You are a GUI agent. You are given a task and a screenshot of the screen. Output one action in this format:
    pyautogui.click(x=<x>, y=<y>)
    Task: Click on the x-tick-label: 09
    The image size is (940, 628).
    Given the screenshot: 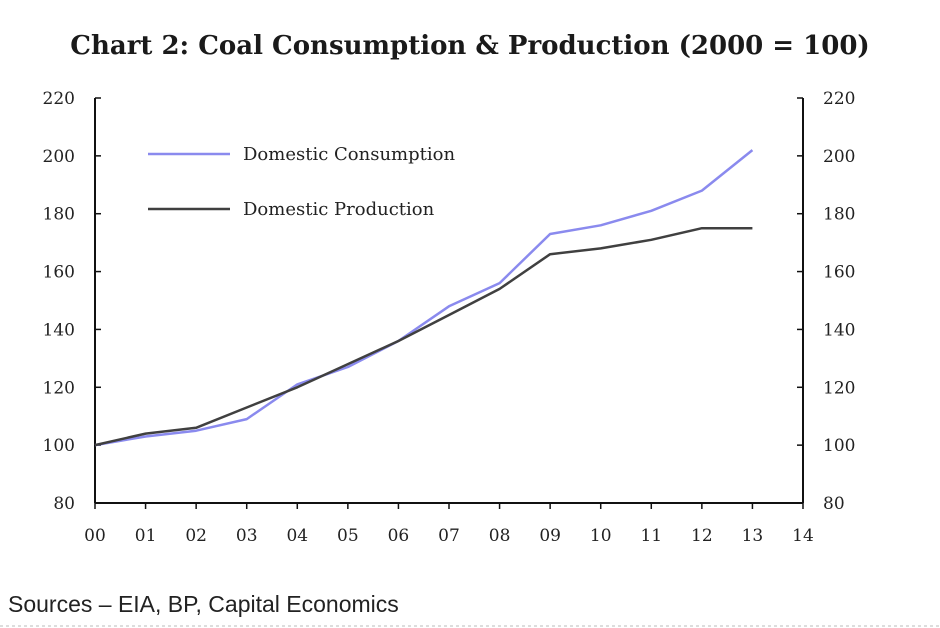 What is the action you would take?
    pyautogui.click(x=550, y=536)
    